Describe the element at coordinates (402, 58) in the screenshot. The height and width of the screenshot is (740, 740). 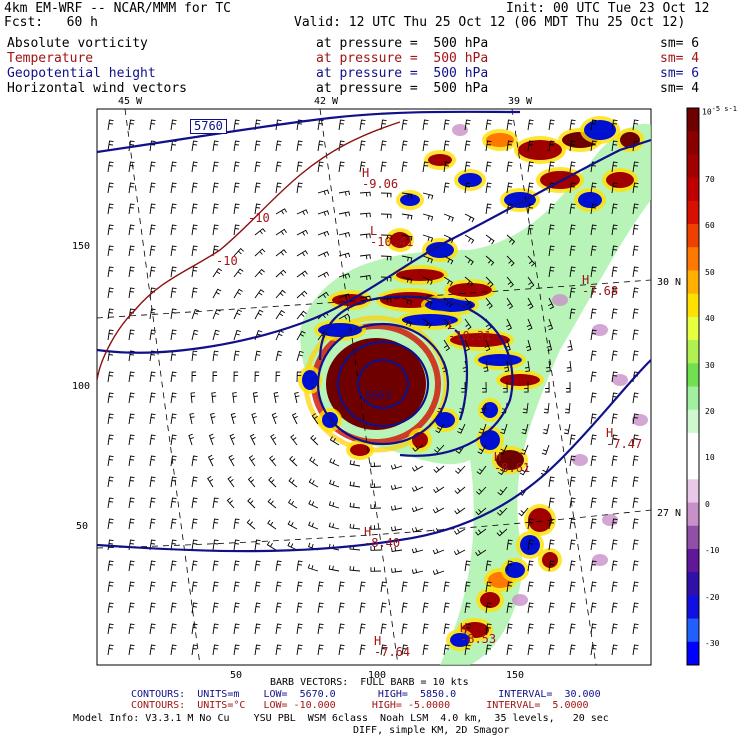
I see `field-2-level: at pressure = 500 hPa` at that location.